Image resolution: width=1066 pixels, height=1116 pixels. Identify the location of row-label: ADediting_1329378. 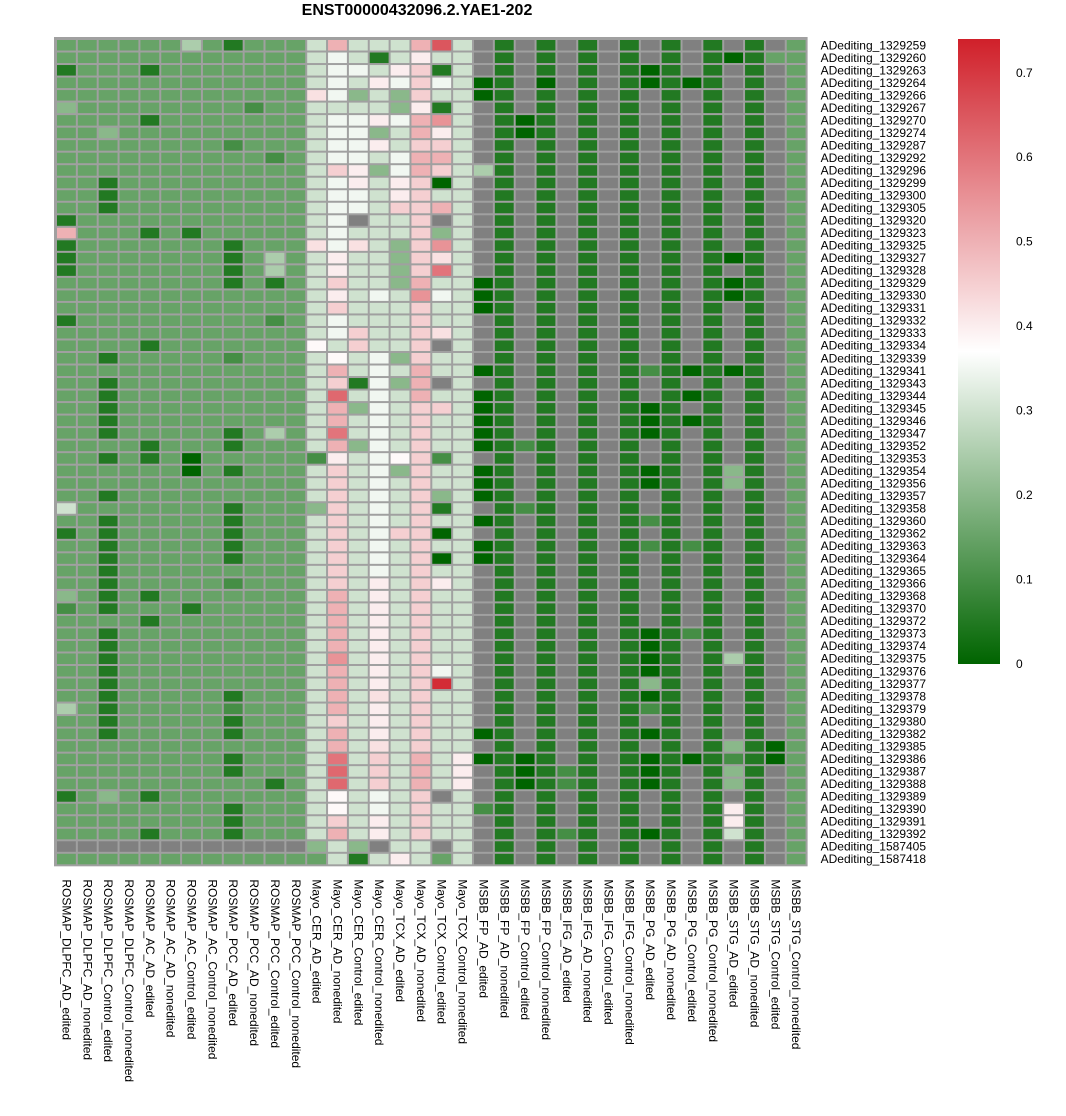
(874, 696).